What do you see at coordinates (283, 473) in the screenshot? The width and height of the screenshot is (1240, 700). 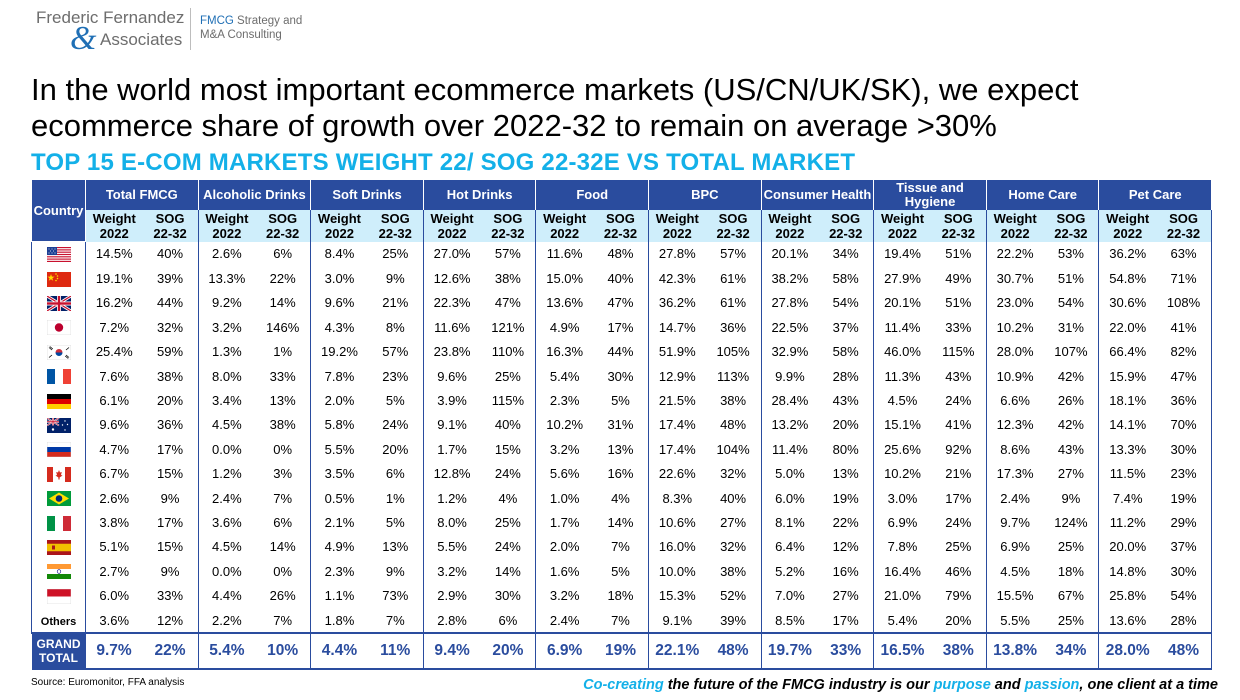 I see `sog-cell: 3%` at bounding box center [283, 473].